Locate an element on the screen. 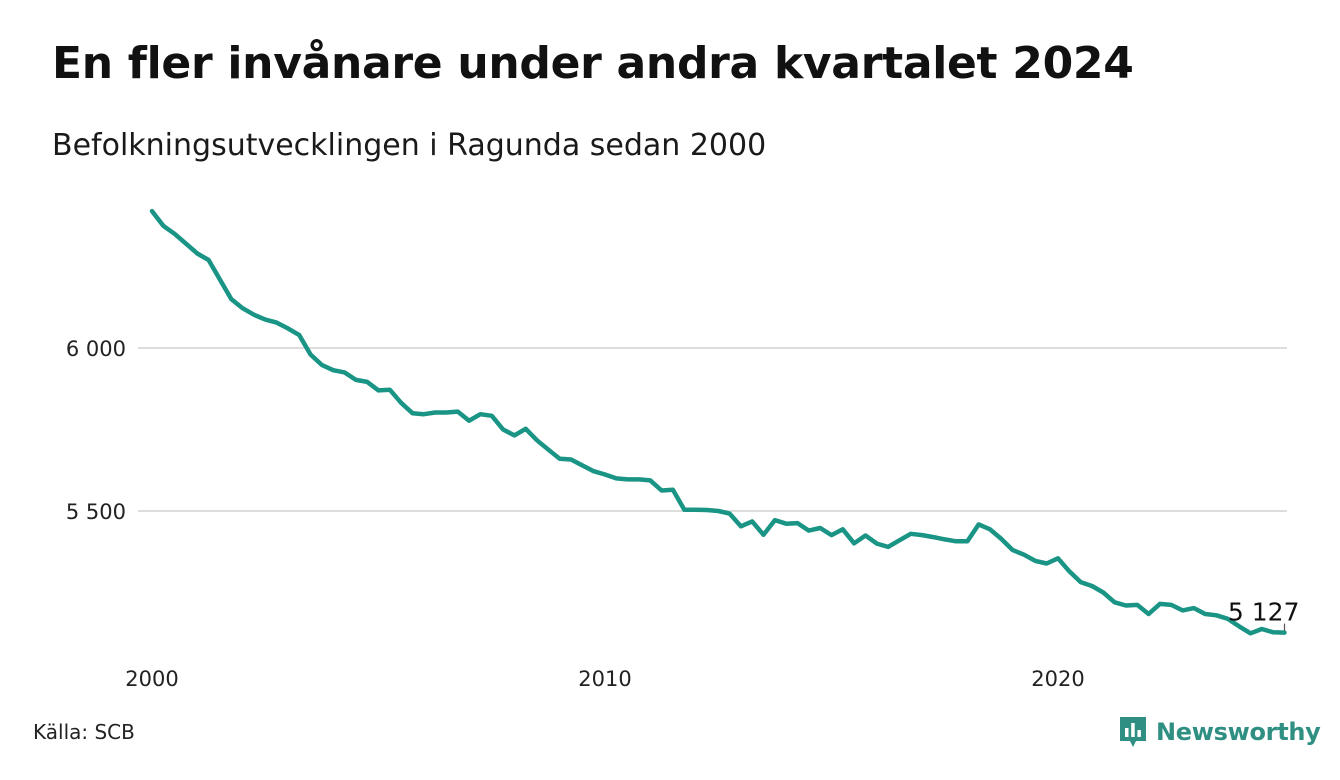 The height and width of the screenshot is (780, 1340). newsworthy-logo-icon is located at coordinates (1133, 732).